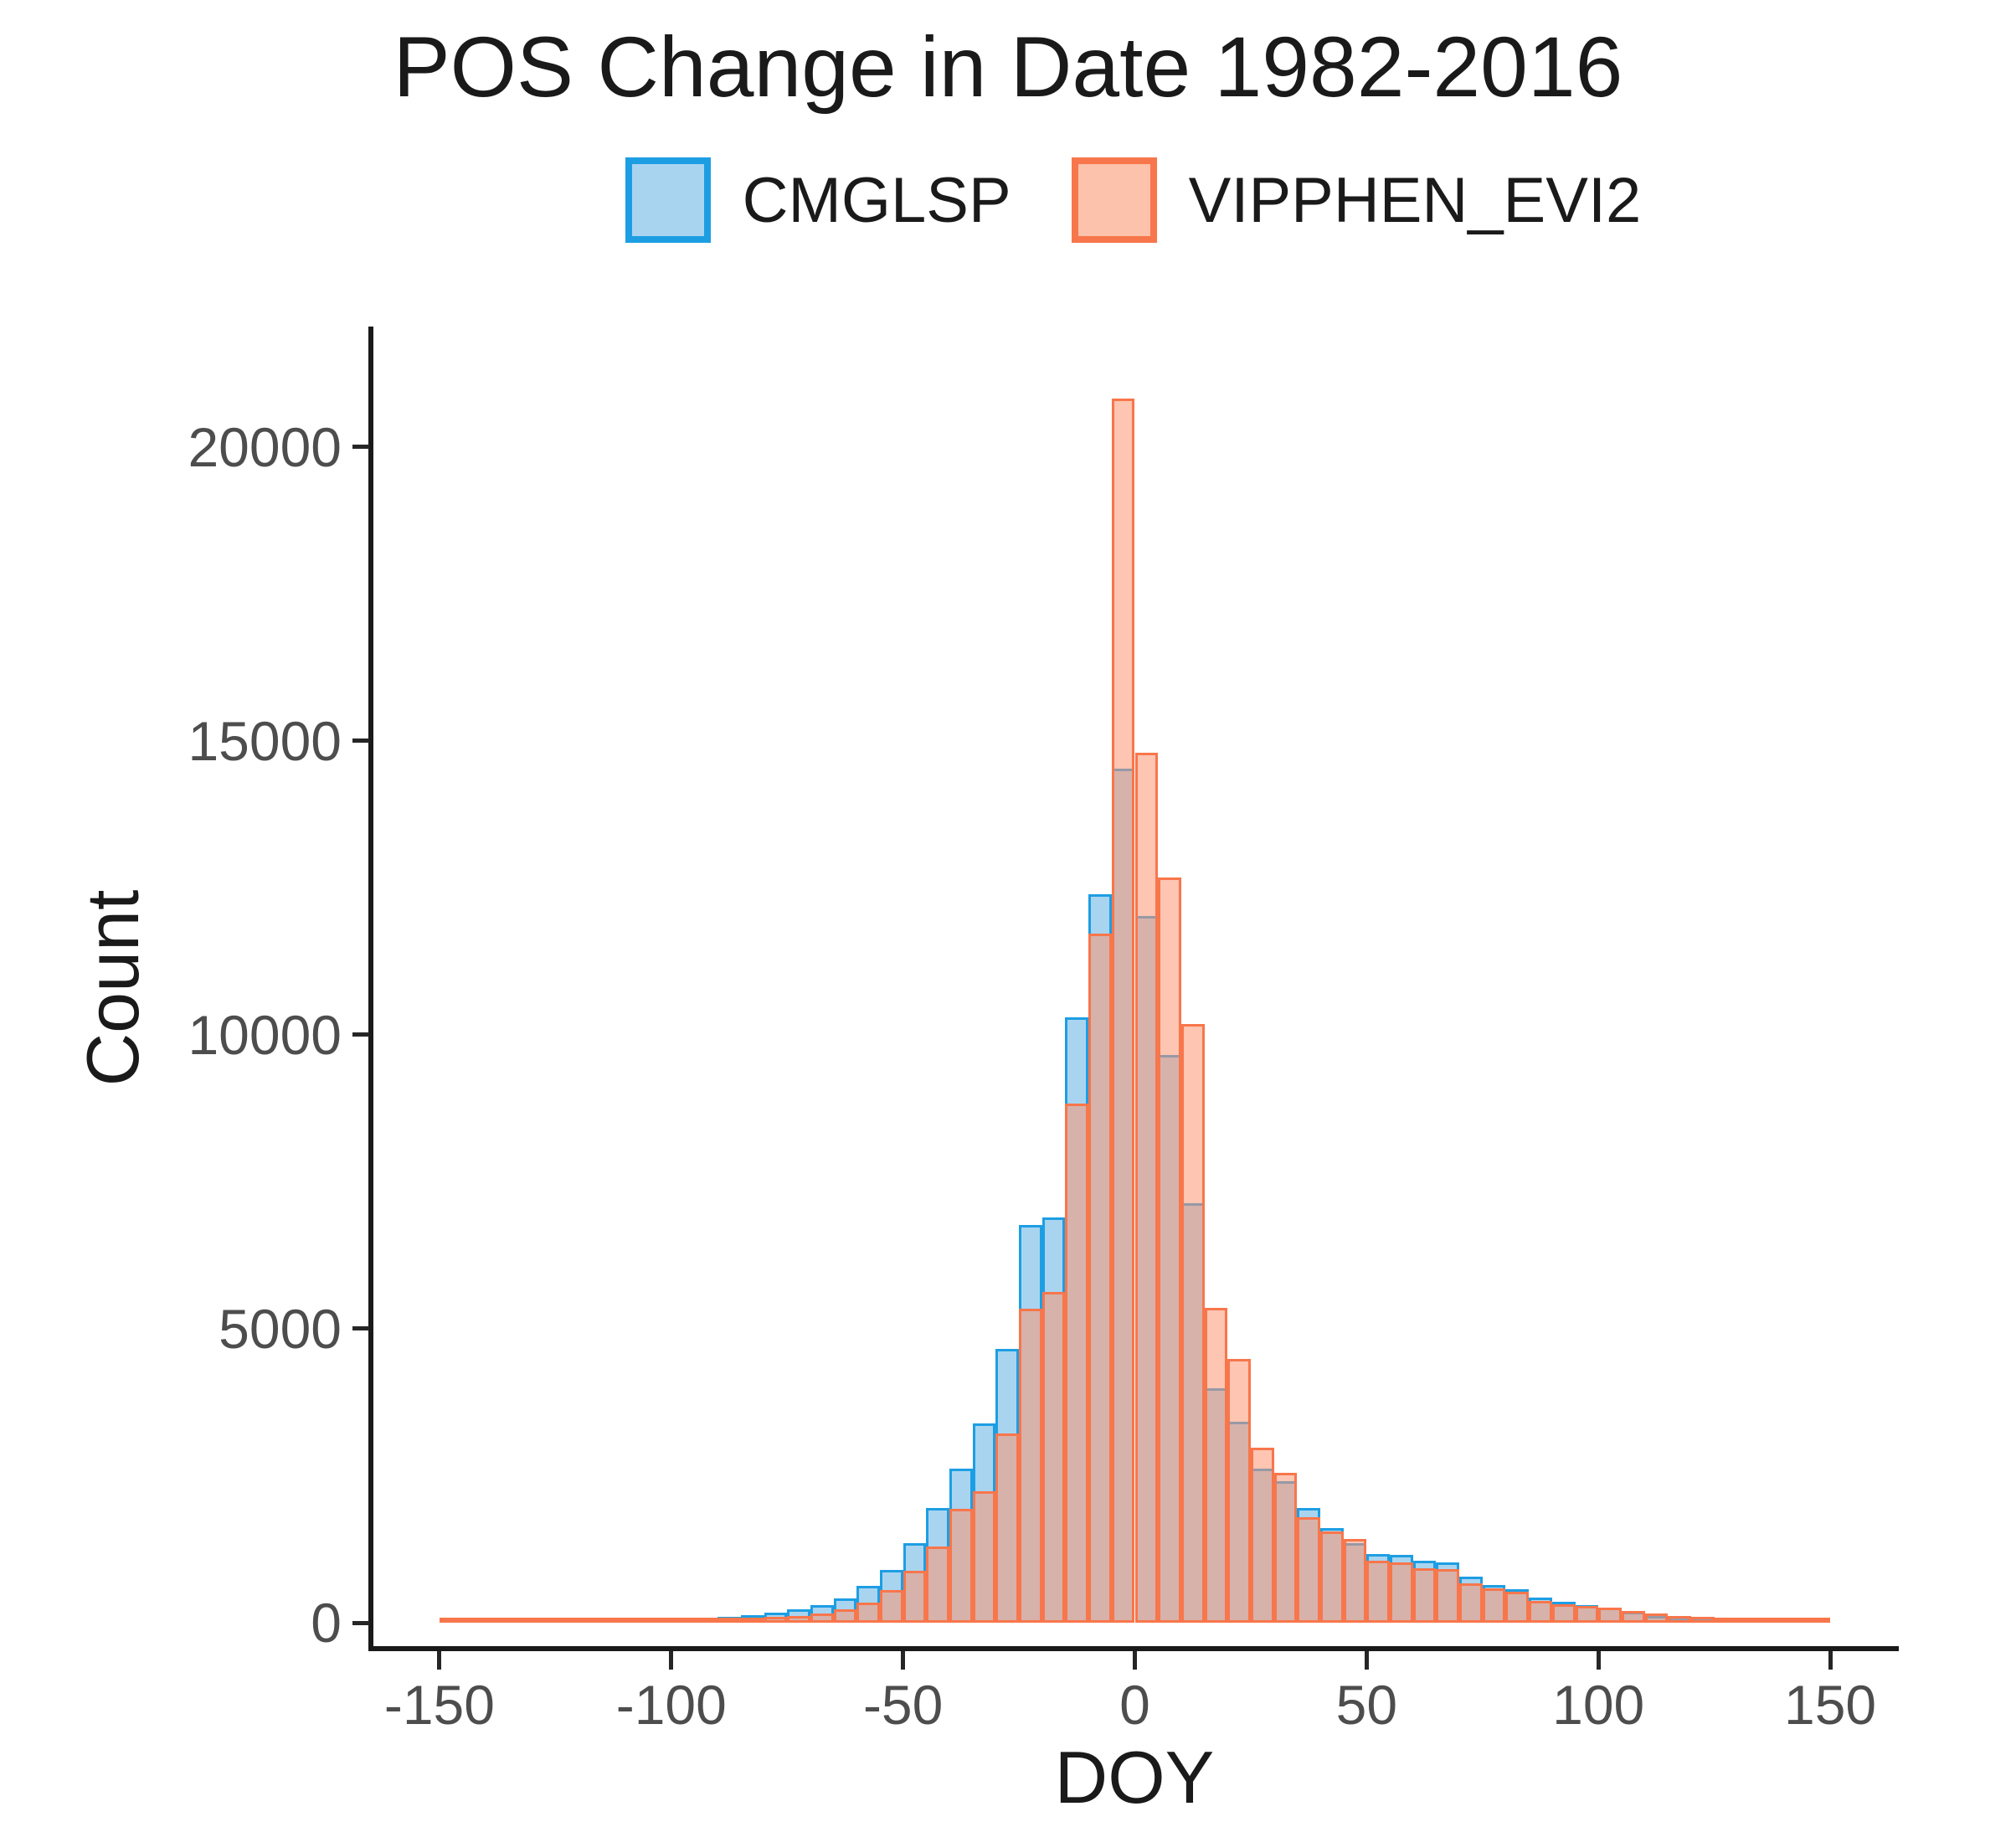 The image size is (2016, 1827). What do you see at coordinates (668, 200) in the screenshot?
I see `legend-swatch-cmglsp` at bounding box center [668, 200].